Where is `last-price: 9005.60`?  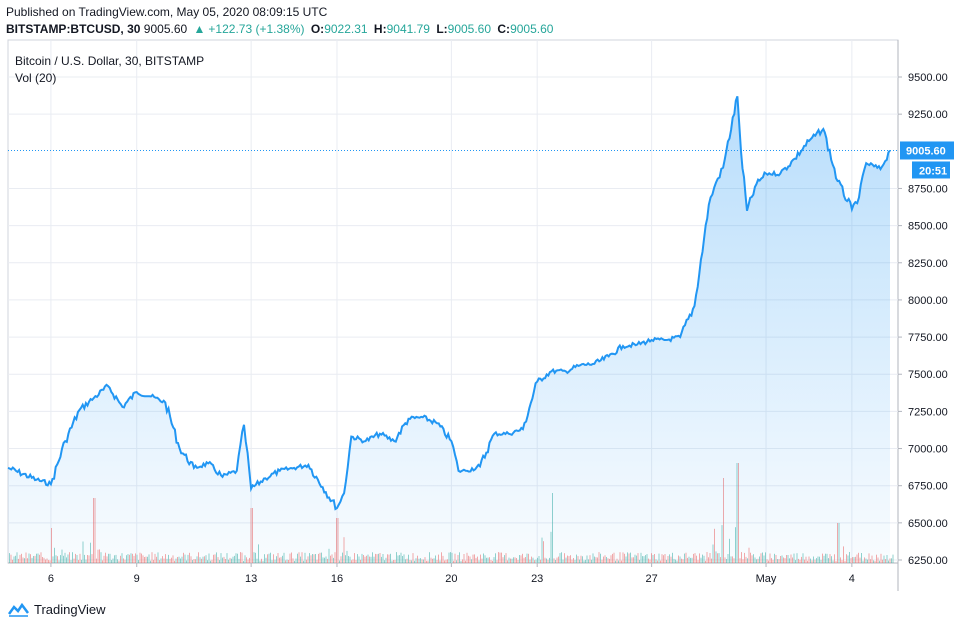 last-price: 9005.60 is located at coordinates (165, 29).